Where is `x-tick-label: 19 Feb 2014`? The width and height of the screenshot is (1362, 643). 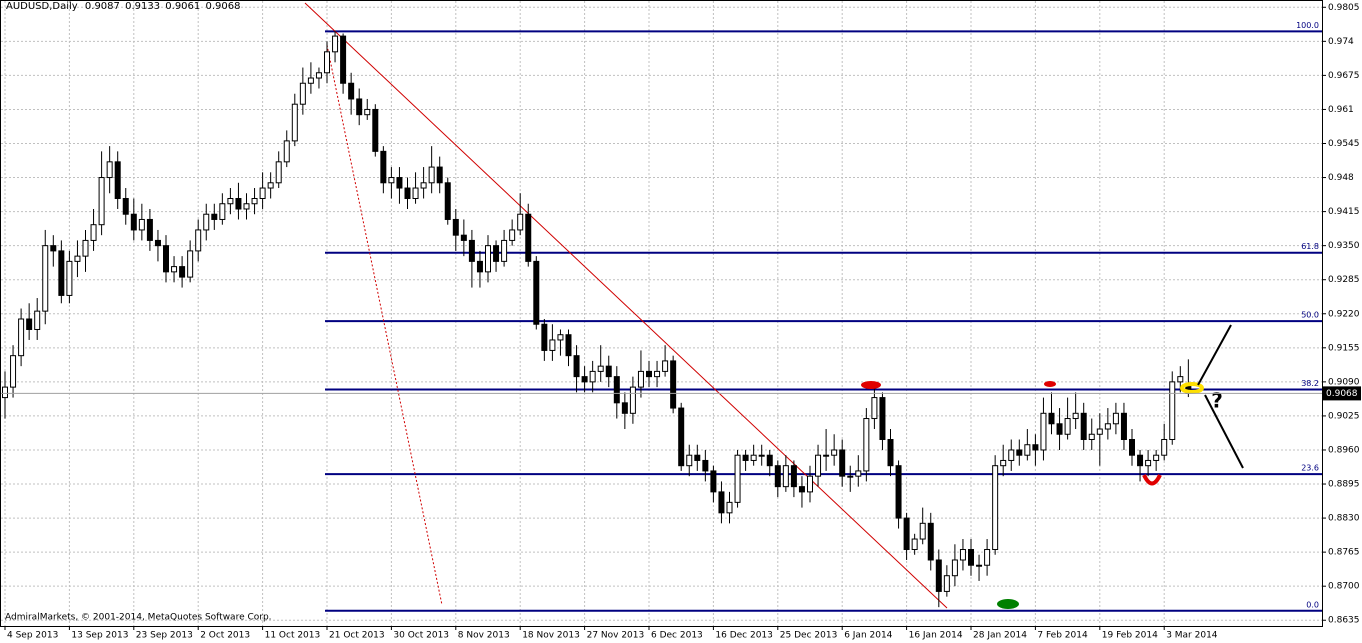
x-tick-label: 19 Feb 2014 is located at coordinates (1130, 636).